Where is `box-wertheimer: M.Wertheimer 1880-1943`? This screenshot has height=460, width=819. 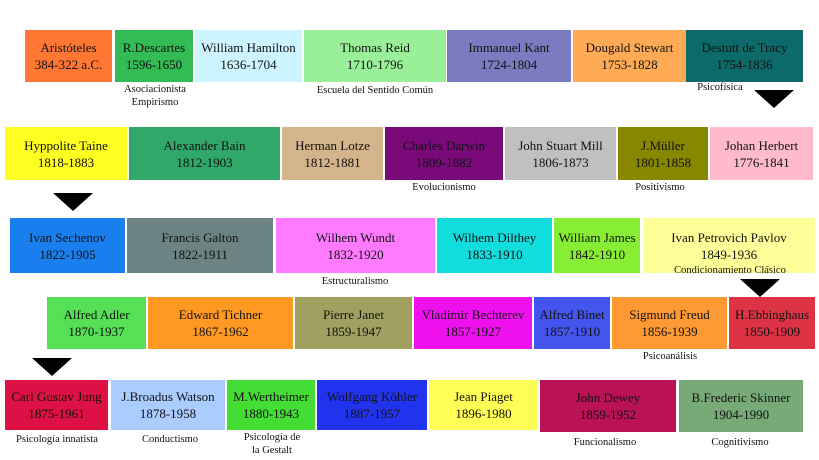
box-wertheimer: M.Wertheimer 1880-1943 is located at coordinates (271, 405).